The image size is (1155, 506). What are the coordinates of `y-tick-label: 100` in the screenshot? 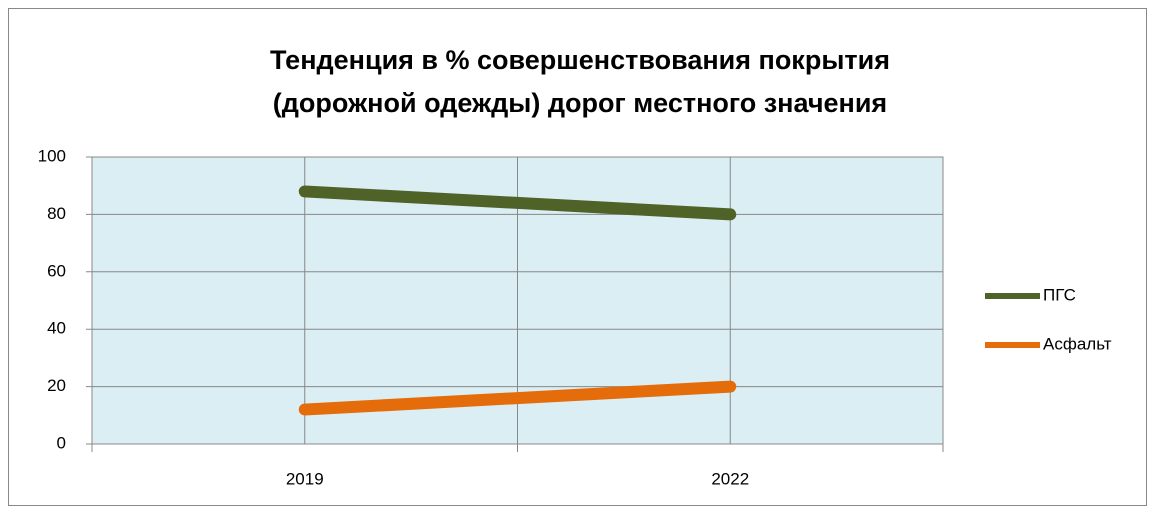 It's located at (52, 155).